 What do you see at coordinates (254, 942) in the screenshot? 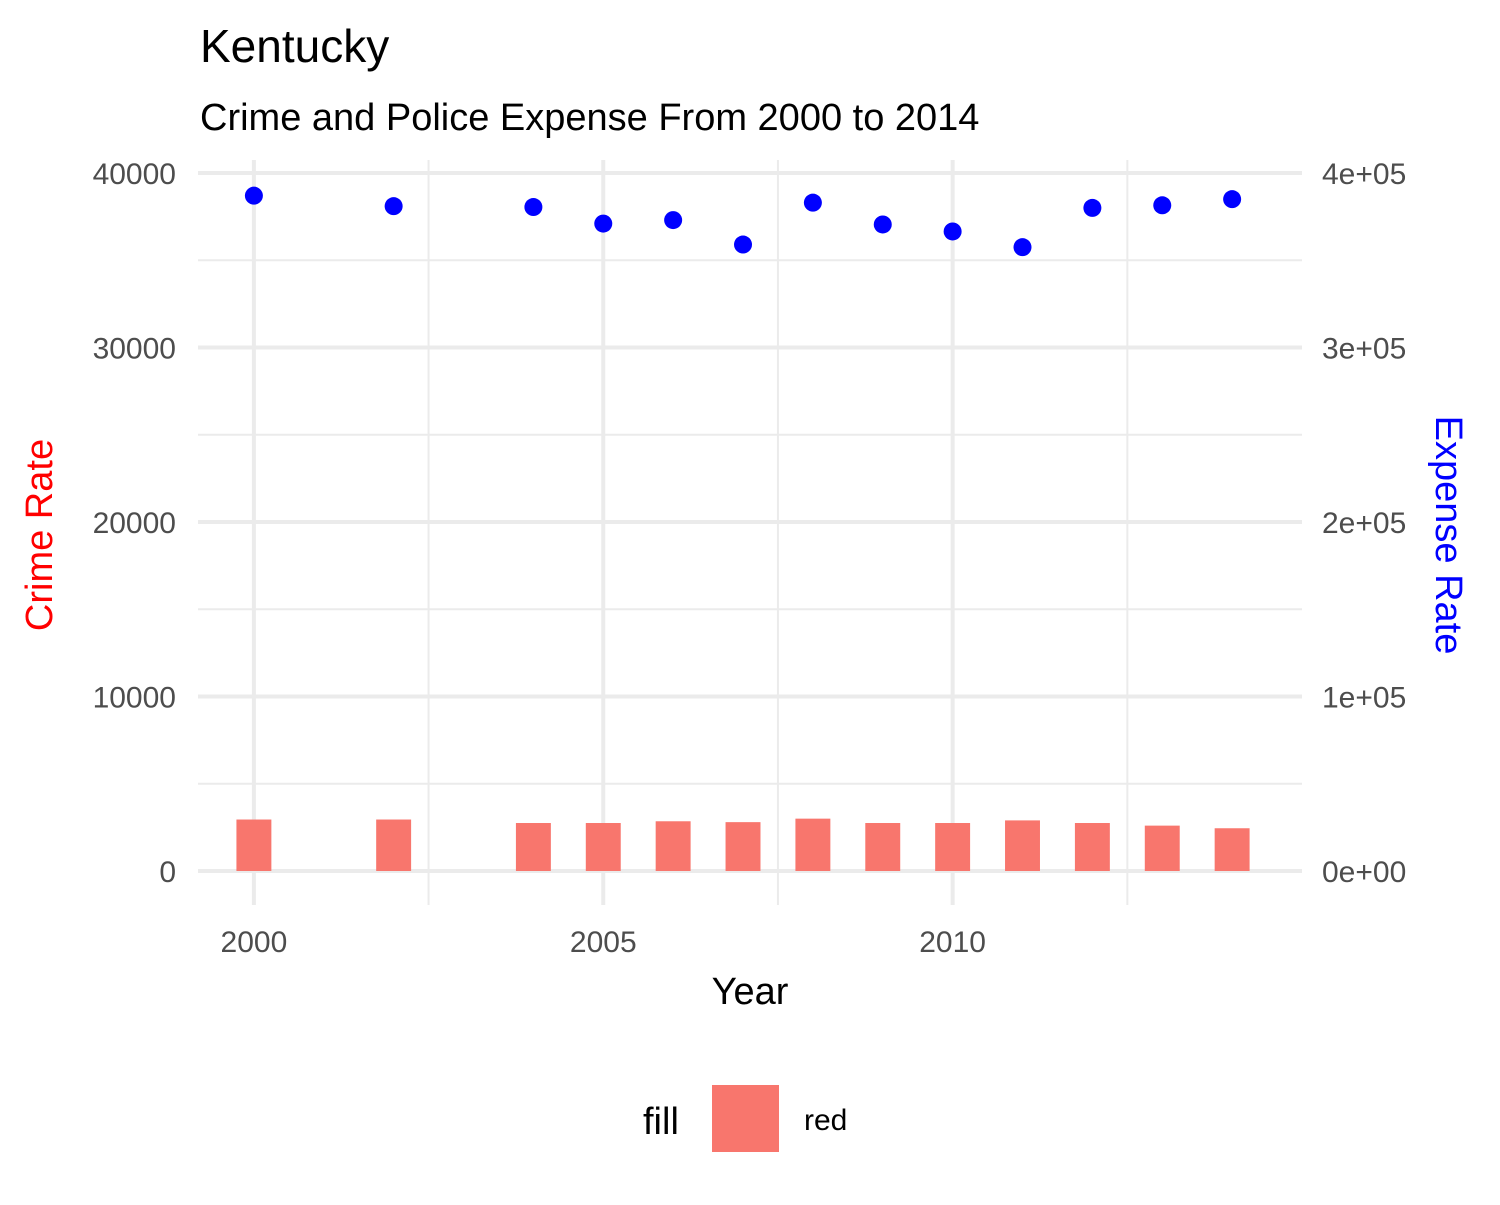
I see `x-tick-label: 2000` at bounding box center [254, 942].